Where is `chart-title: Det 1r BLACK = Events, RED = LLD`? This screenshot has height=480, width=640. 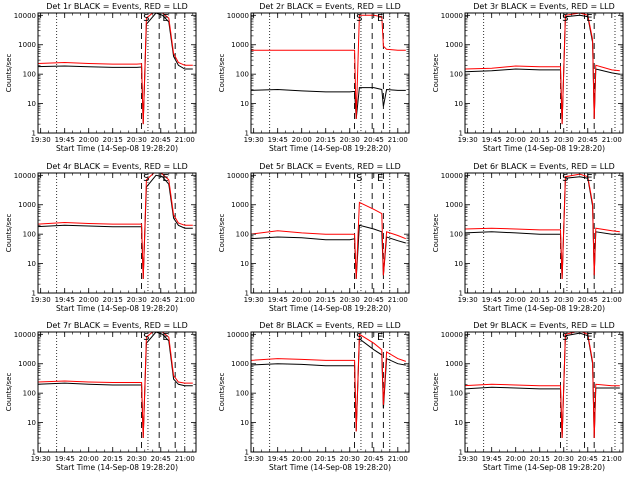
chart-title: Det 1r BLACK = Events, RED = LLD is located at coordinates (117, 6).